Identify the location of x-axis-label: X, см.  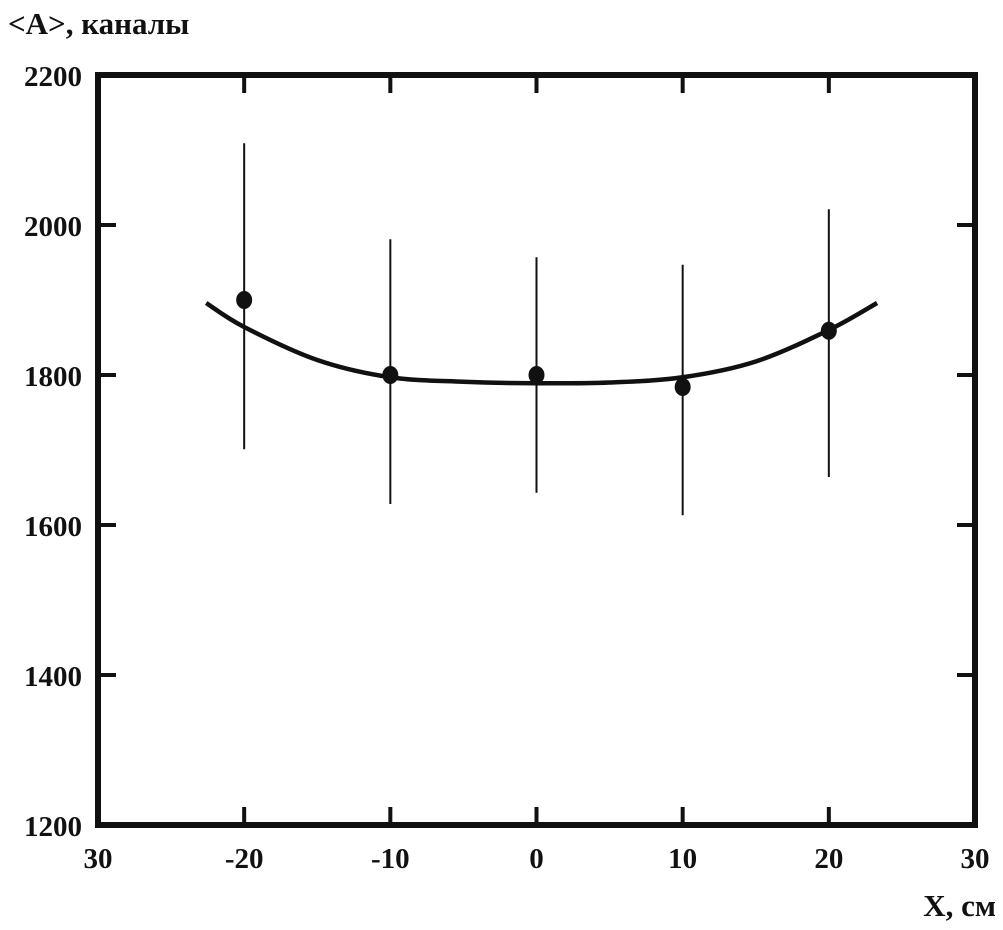
(959, 905).